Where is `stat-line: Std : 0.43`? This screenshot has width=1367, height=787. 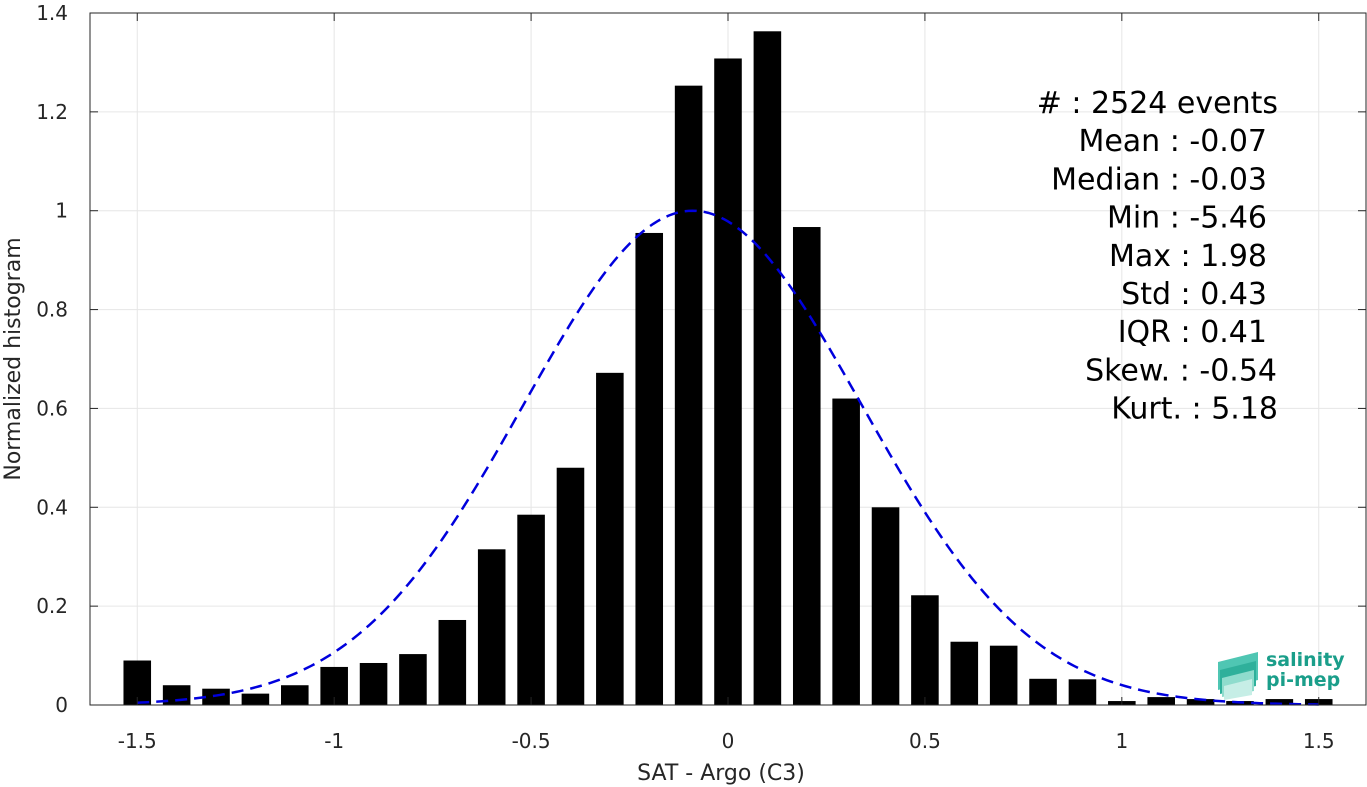 stat-line: Std : 0.43 is located at coordinates (1194, 294).